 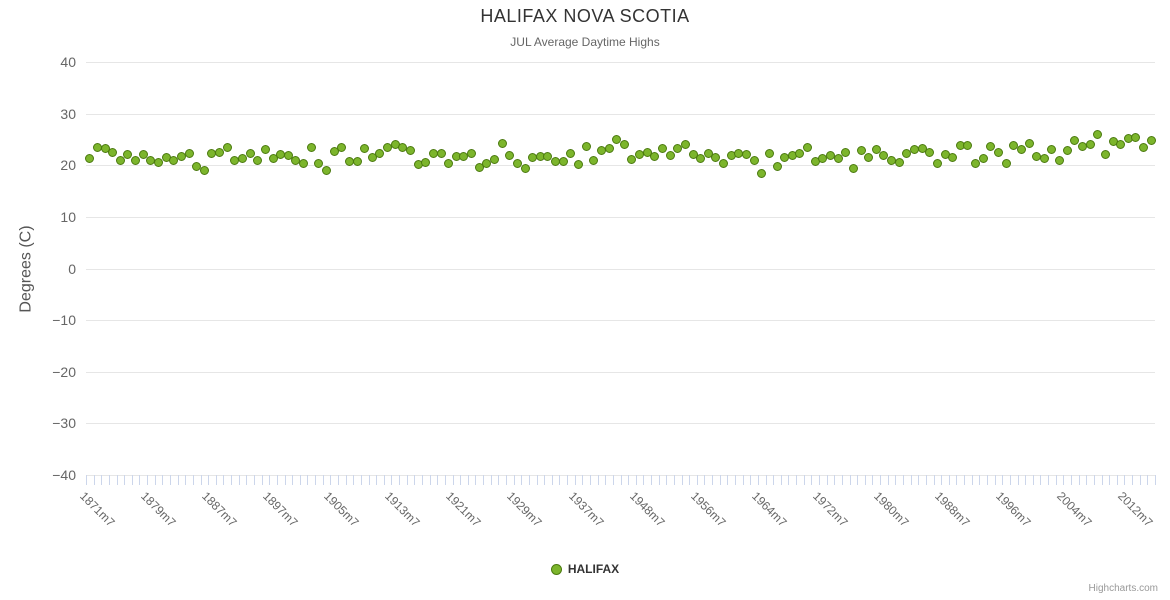 I want to click on x-axis-tick-label: 2004m7, so click(x=1074, y=509).